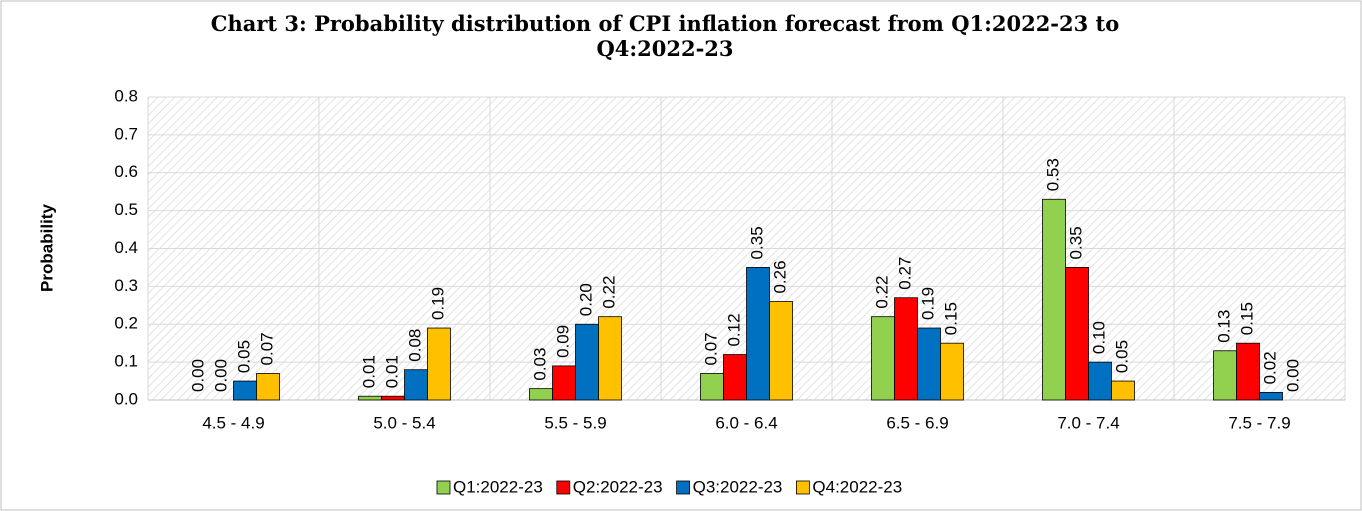  What do you see at coordinates (585, 299) in the screenshot?
I see `data-label: 0.20` at bounding box center [585, 299].